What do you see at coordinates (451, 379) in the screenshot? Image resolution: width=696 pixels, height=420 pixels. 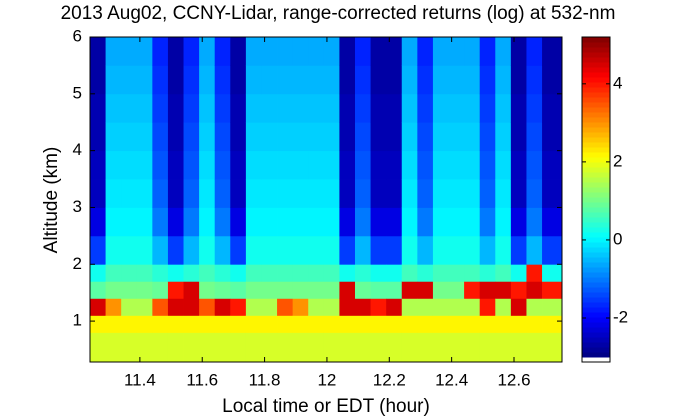 I see `x-tick-label: 12.4` at bounding box center [451, 379].